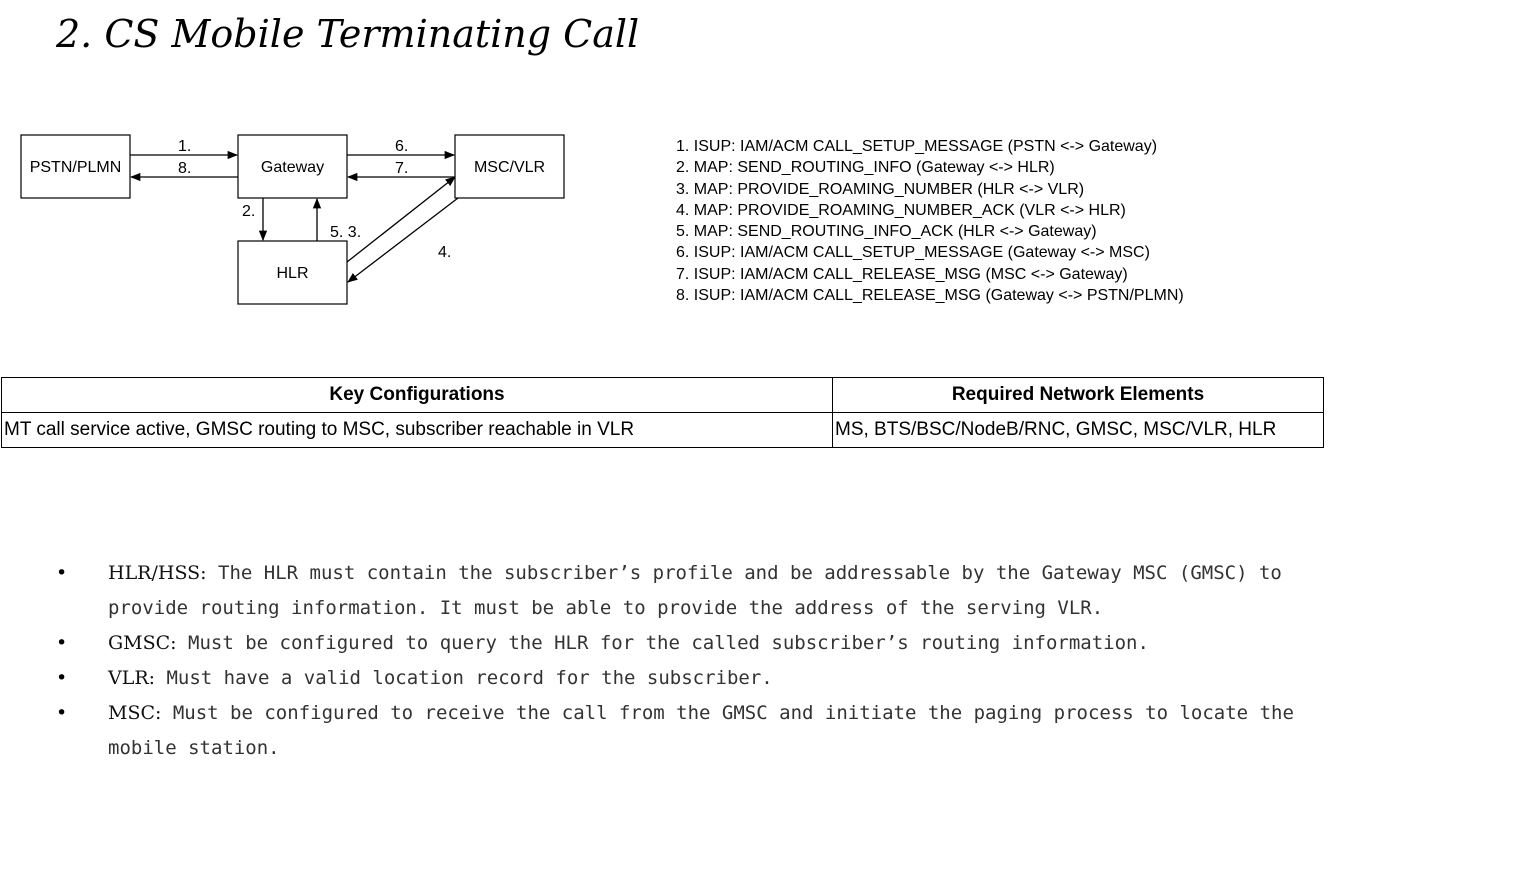  Describe the element at coordinates (348, 34) in the screenshot. I see `page-title: 2. CS Mobile Terminating Call` at that location.